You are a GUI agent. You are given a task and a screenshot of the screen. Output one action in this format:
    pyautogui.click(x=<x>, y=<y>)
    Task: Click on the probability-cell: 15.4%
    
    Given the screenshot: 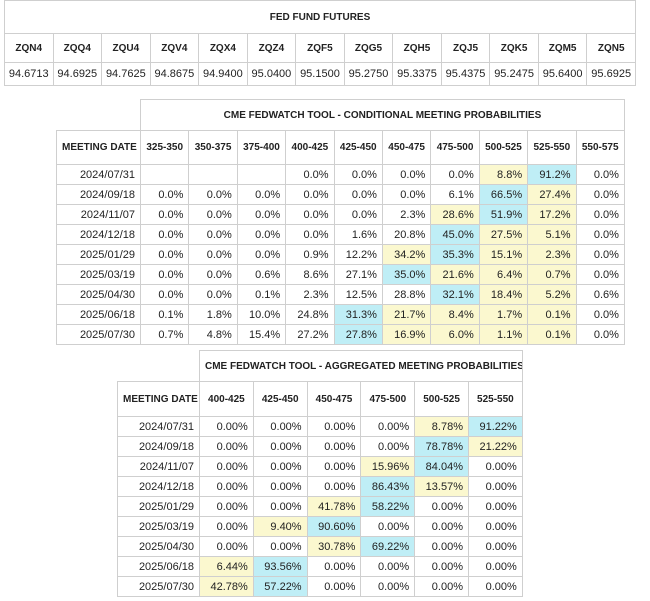 What is the action you would take?
    pyautogui.click(x=261, y=334)
    